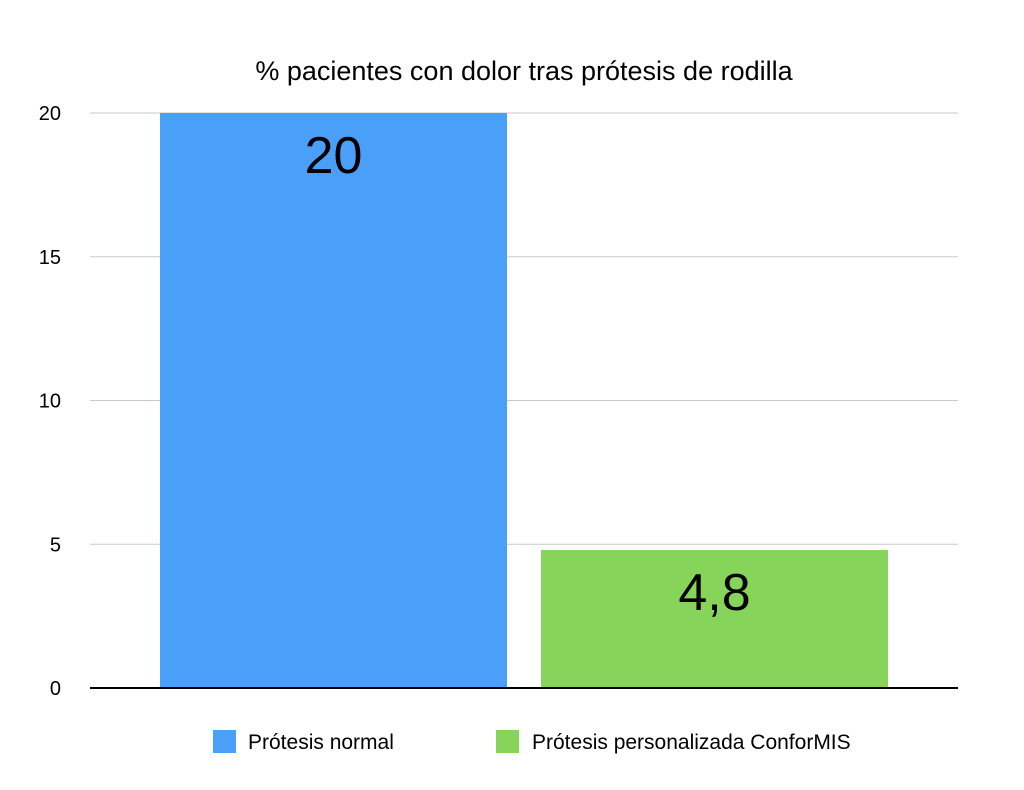 The height and width of the screenshot is (790, 1024). I want to click on y-tick-label: 20, so click(50, 114).